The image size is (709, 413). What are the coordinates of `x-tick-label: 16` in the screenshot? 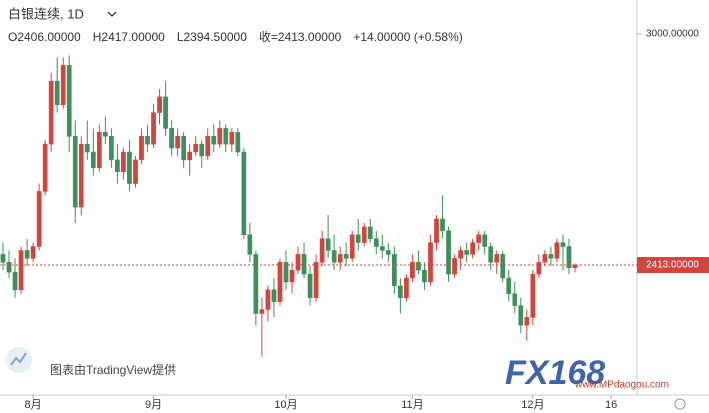 It's located at (611, 405).